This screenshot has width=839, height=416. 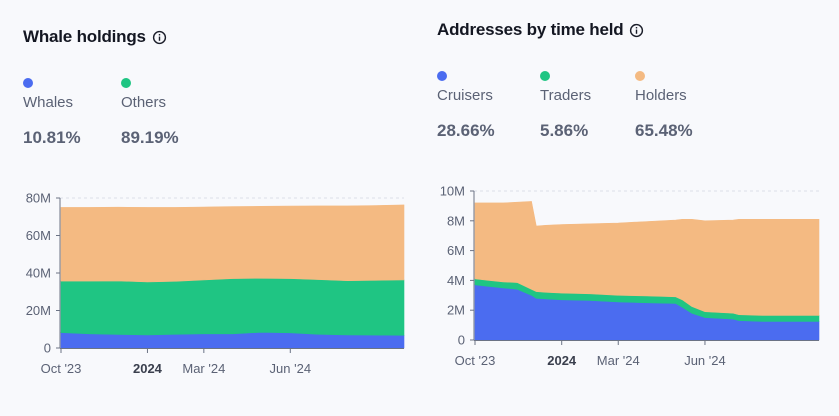 I want to click on legend-dot-others, so click(x=126, y=83).